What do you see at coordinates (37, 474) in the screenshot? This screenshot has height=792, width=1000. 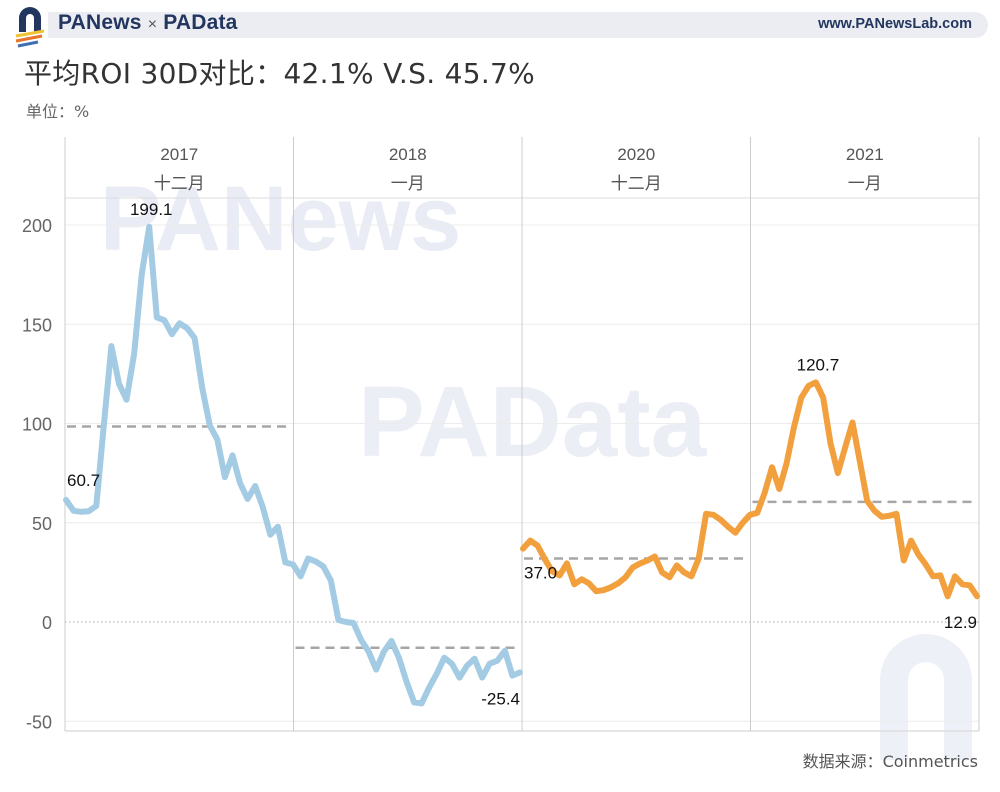 I see `y-axis: -50 0 50 100 150 200` at bounding box center [37, 474].